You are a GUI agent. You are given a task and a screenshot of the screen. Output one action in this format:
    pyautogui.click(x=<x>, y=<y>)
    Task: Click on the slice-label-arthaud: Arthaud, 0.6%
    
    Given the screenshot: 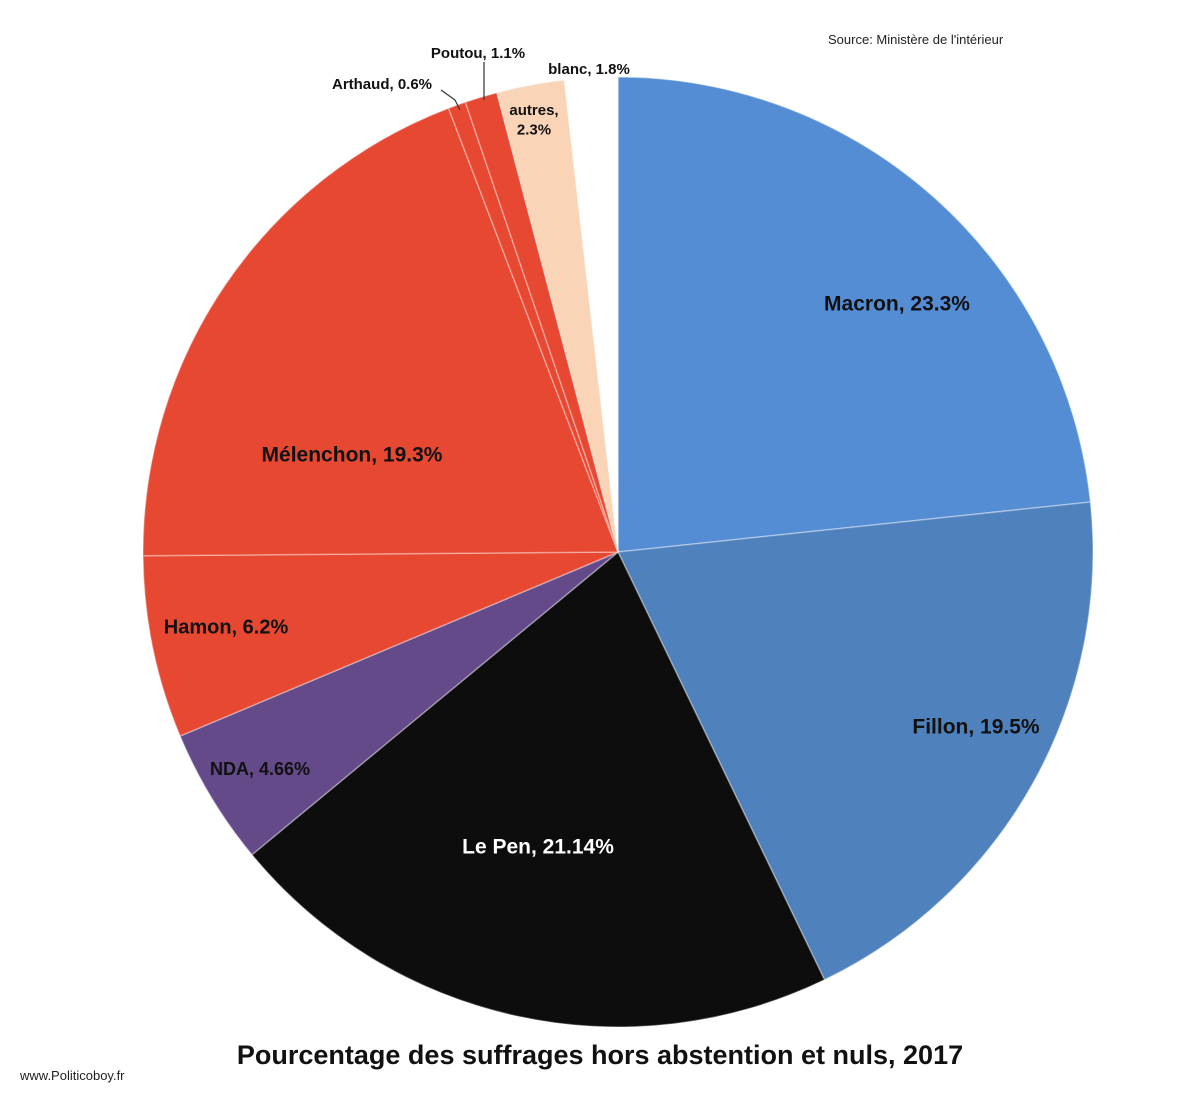 What is the action you would take?
    pyautogui.click(x=382, y=84)
    